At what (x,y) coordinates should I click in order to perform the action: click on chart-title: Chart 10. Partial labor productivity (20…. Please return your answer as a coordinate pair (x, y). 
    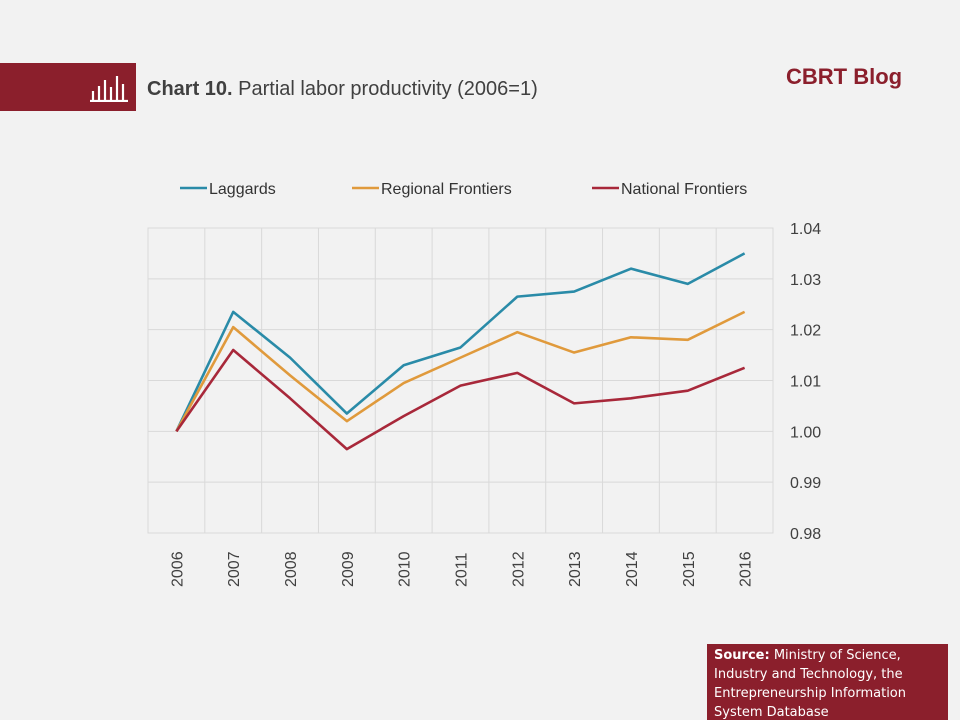
    Looking at the image, I should click on (342, 89).